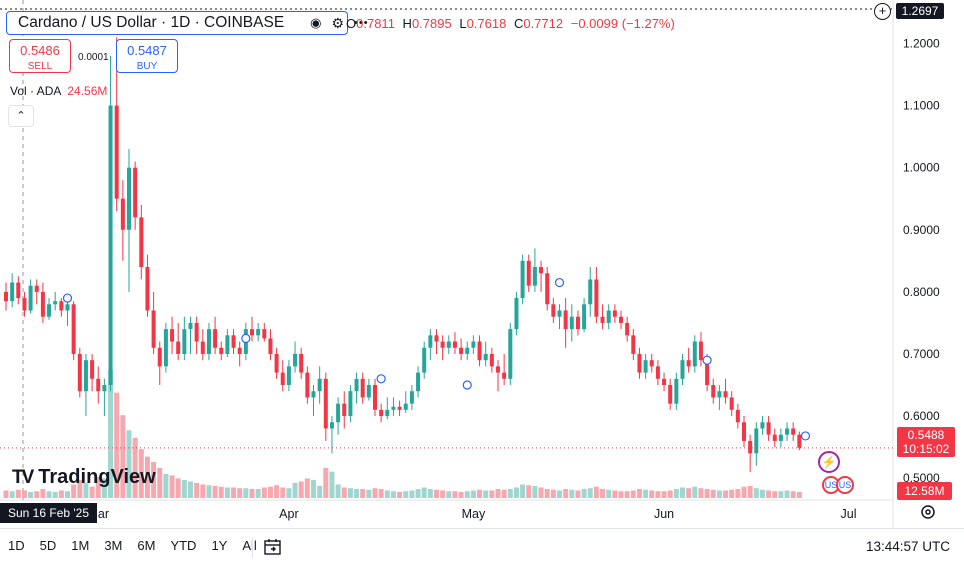 The image size is (964, 566). I want to click on more-icon: •••, so click(361, 23).